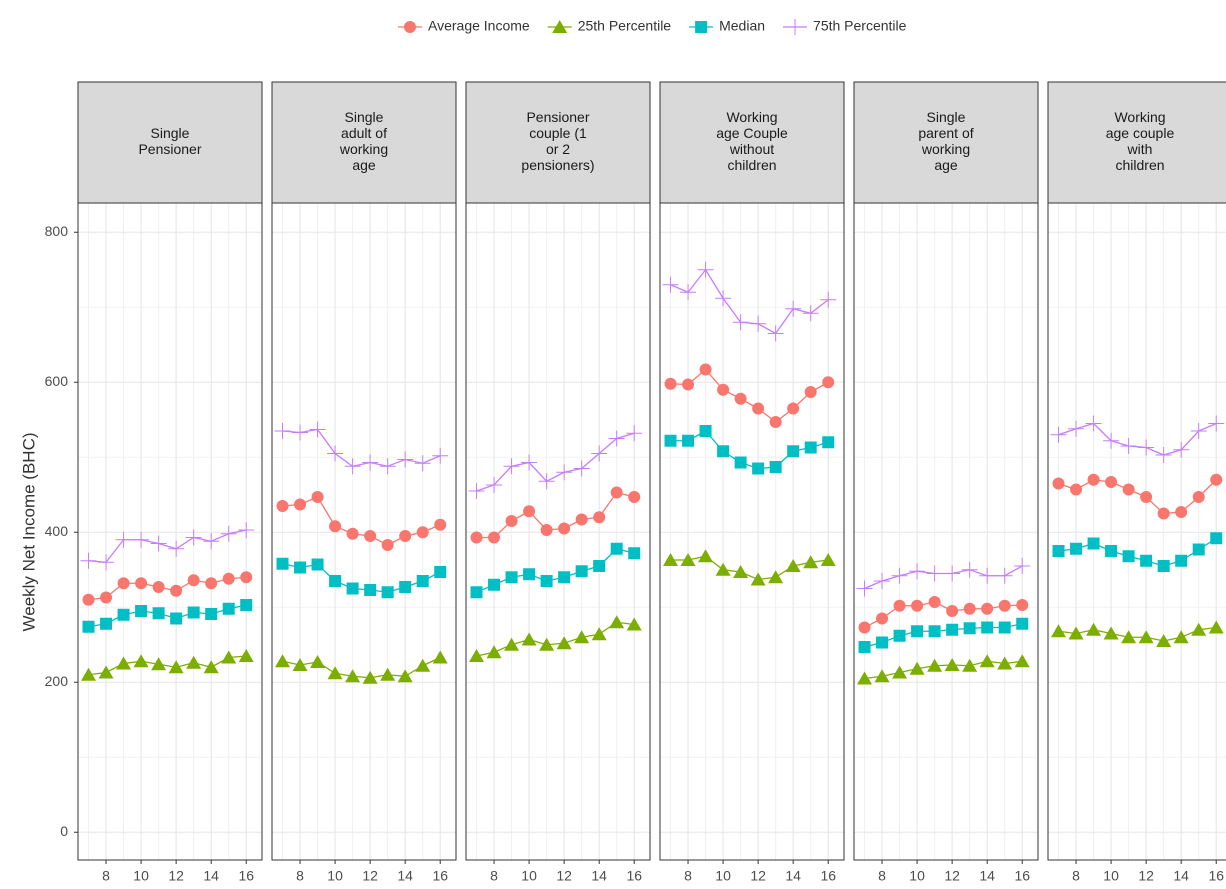 The height and width of the screenshot is (889, 1226). What do you see at coordinates (625, 26) in the screenshot?
I see `legend-label: 25th Percentile` at bounding box center [625, 26].